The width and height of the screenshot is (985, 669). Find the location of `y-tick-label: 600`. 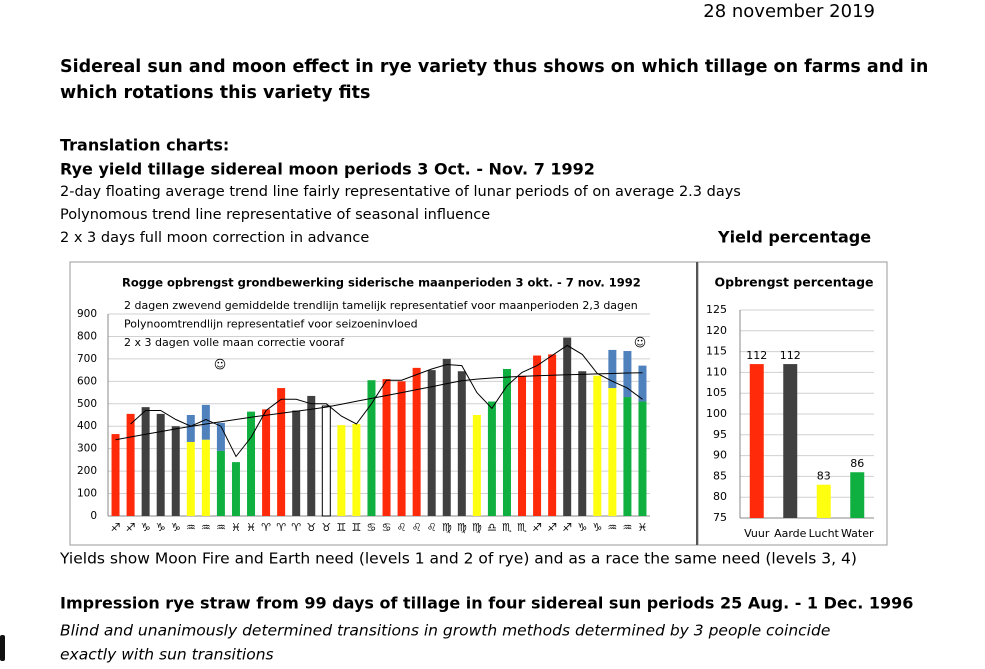

y-tick-label: 600 is located at coordinates (87, 381).